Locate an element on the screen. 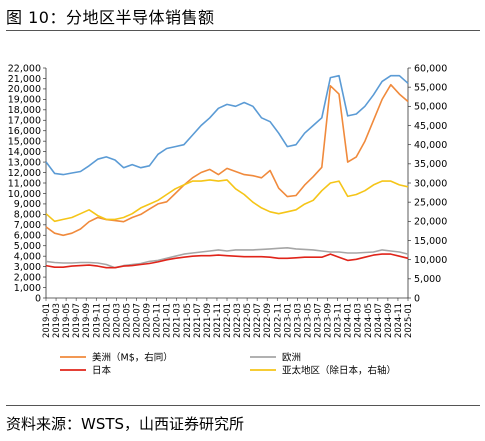 This screenshot has height=441, width=485. y-right-tick-label: 5,000 is located at coordinates (427, 279).